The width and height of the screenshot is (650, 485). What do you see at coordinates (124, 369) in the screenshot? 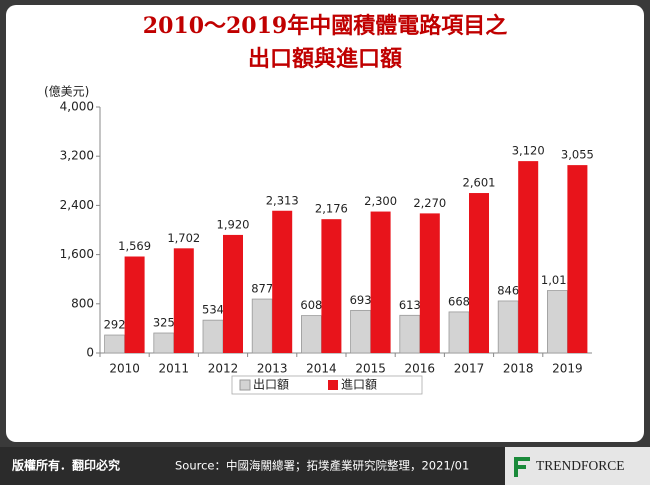
I see `x-tick-label: 2010` at bounding box center [124, 369].